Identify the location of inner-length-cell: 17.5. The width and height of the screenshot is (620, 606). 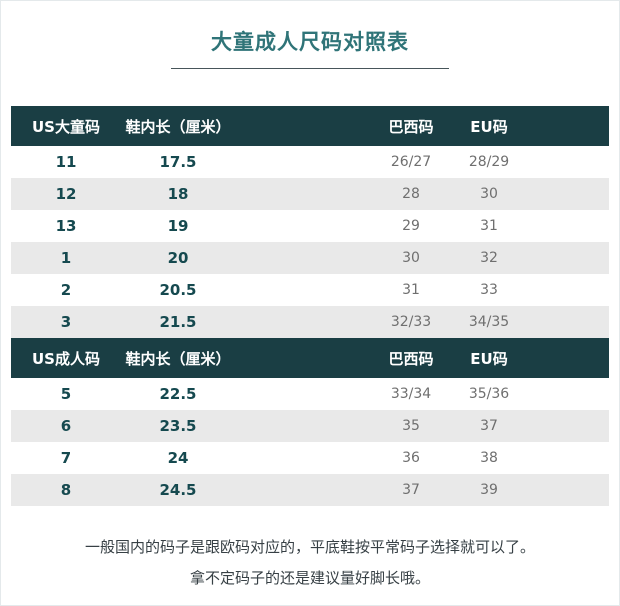
(178, 162).